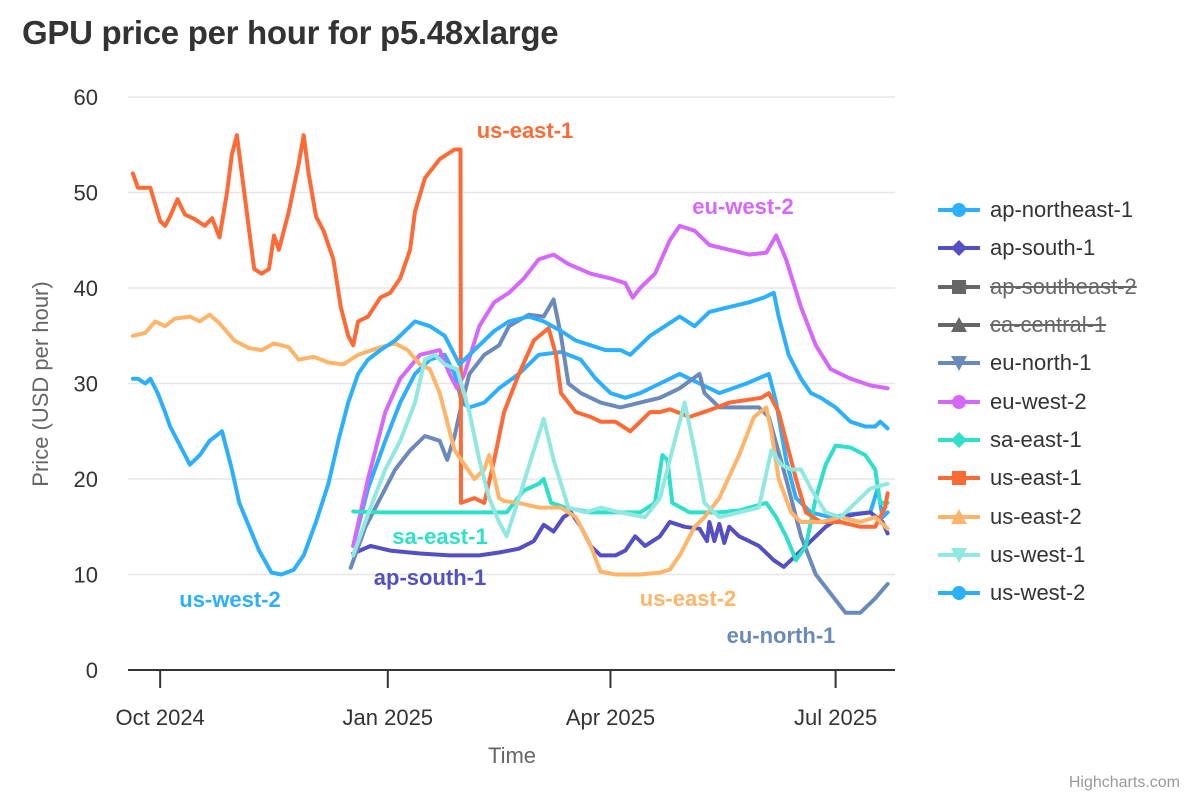  Describe the element at coordinates (86, 193) in the screenshot. I see `y-tick-label: 50` at that location.